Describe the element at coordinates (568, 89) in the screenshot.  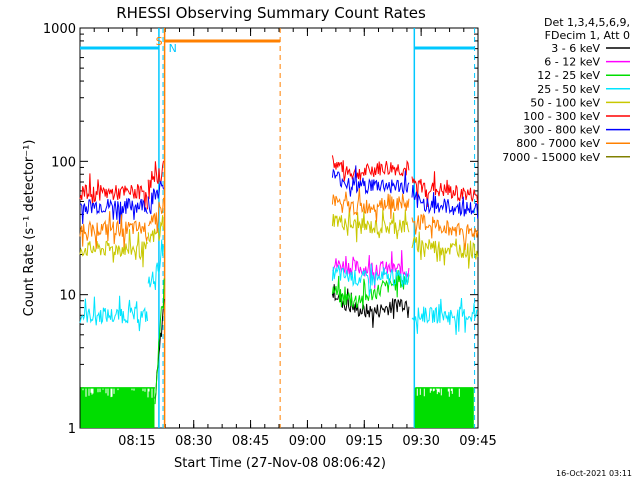
I see `legend-entry-label: 25 - 50 keV` at that location.